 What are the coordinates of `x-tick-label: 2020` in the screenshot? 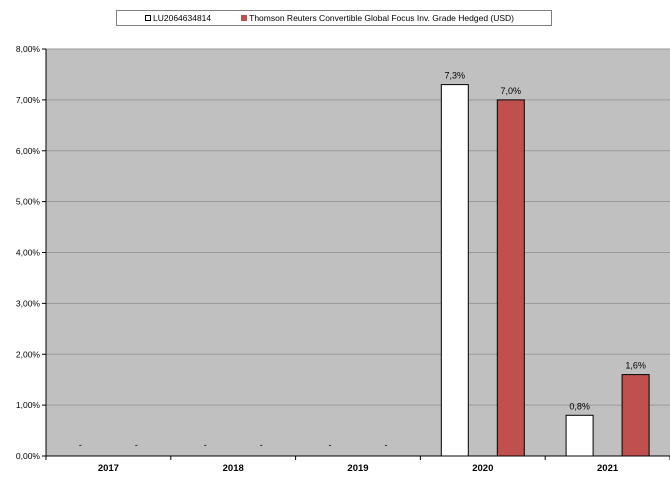 It's located at (482, 468).